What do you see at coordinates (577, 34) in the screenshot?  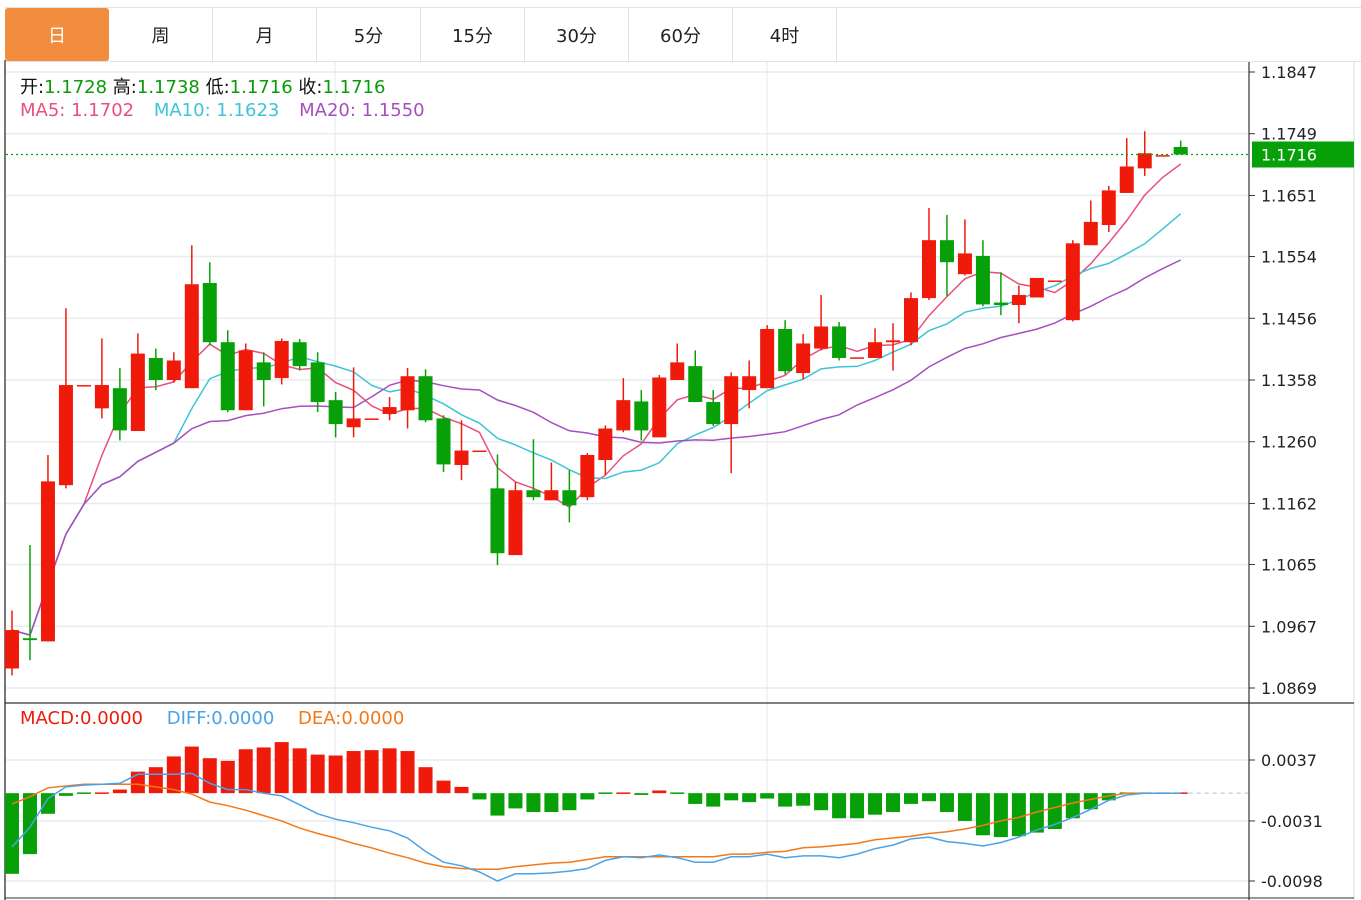 I see `tab-30min: 30分` at bounding box center [577, 34].